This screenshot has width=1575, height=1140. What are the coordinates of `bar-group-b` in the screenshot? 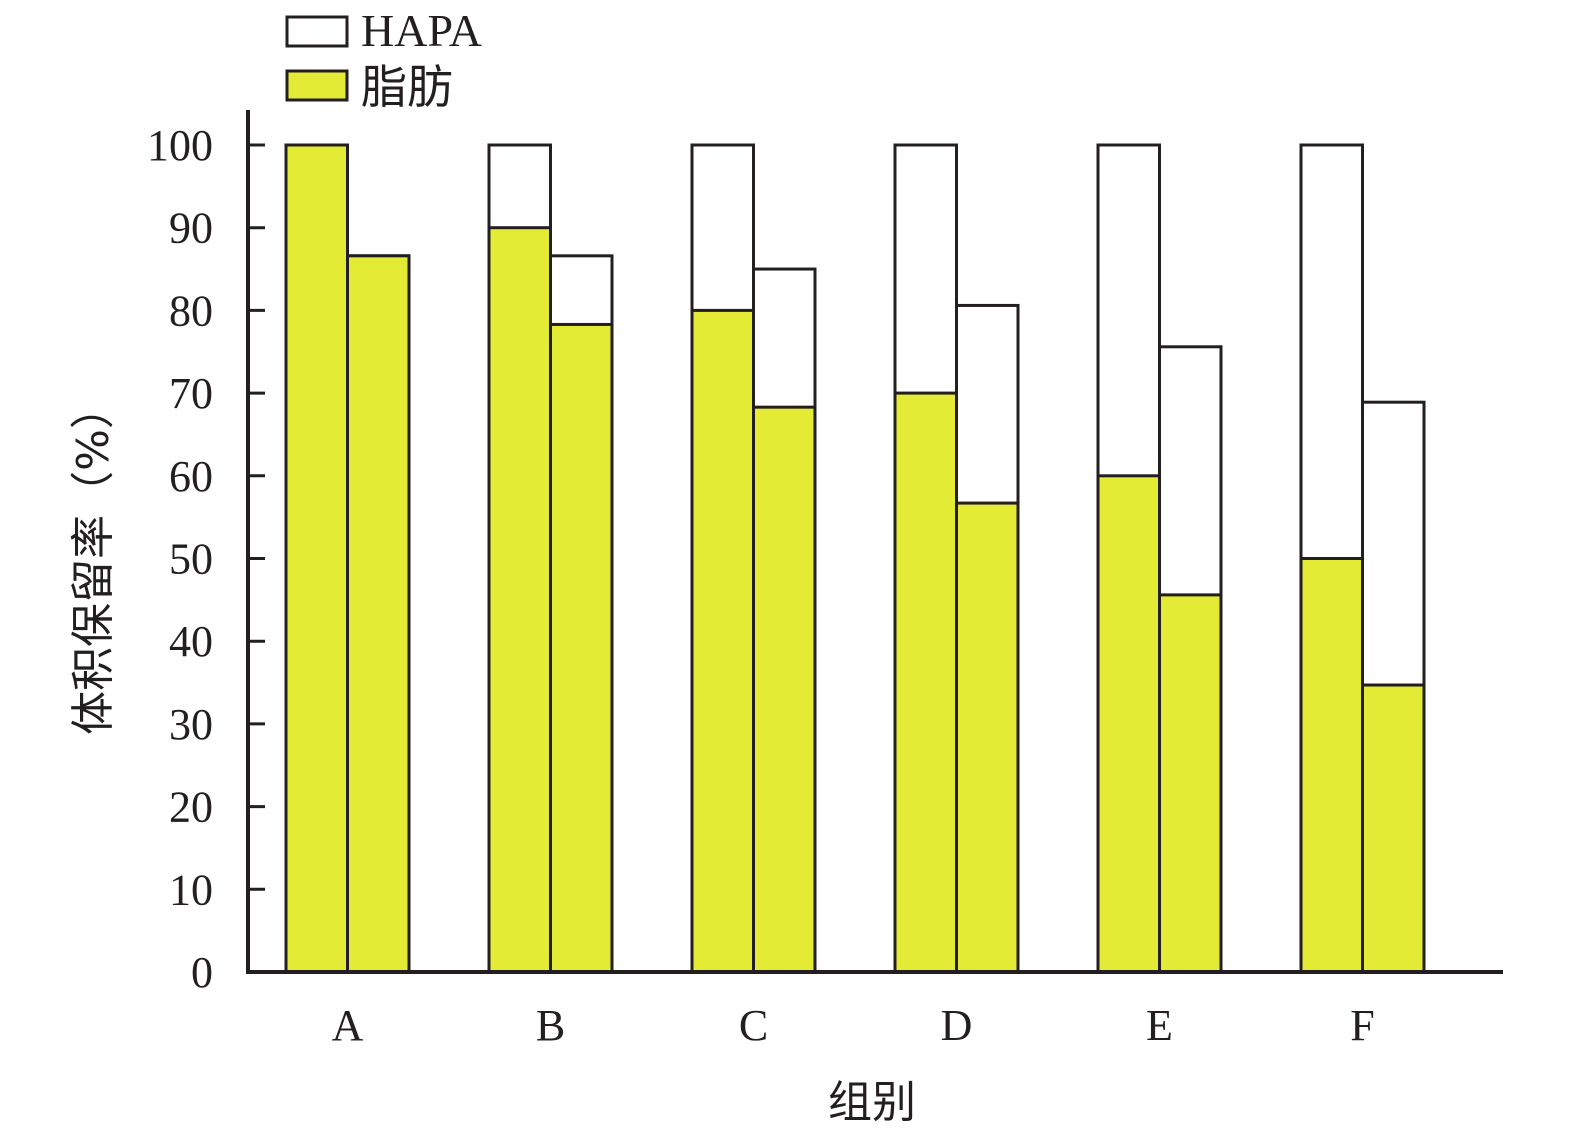 It's located at (550, 558).